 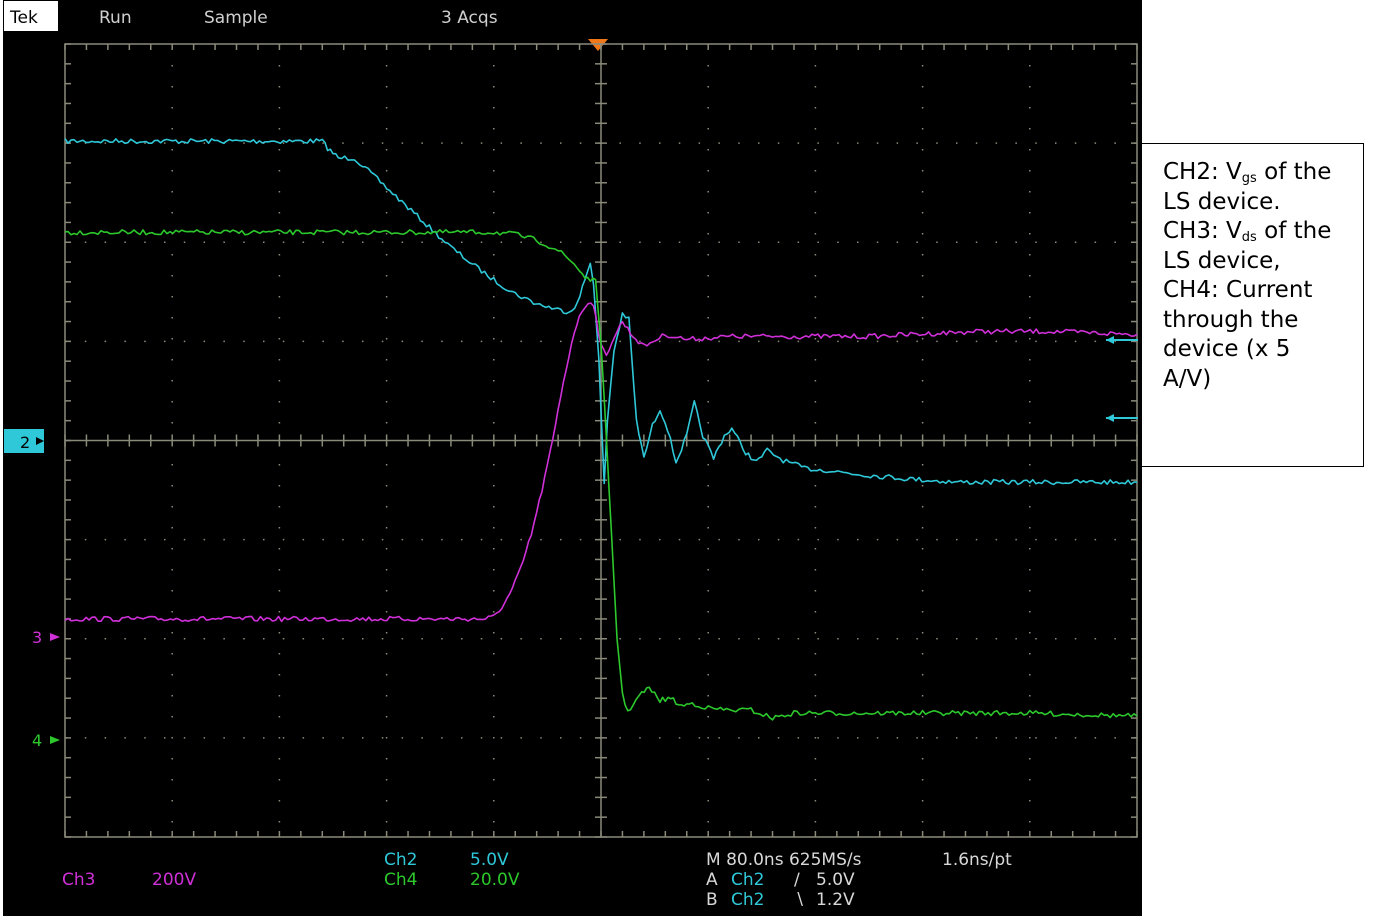 What do you see at coordinates (55, 637) in the screenshot?
I see `ch3-marker-arrow` at bounding box center [55, 637].